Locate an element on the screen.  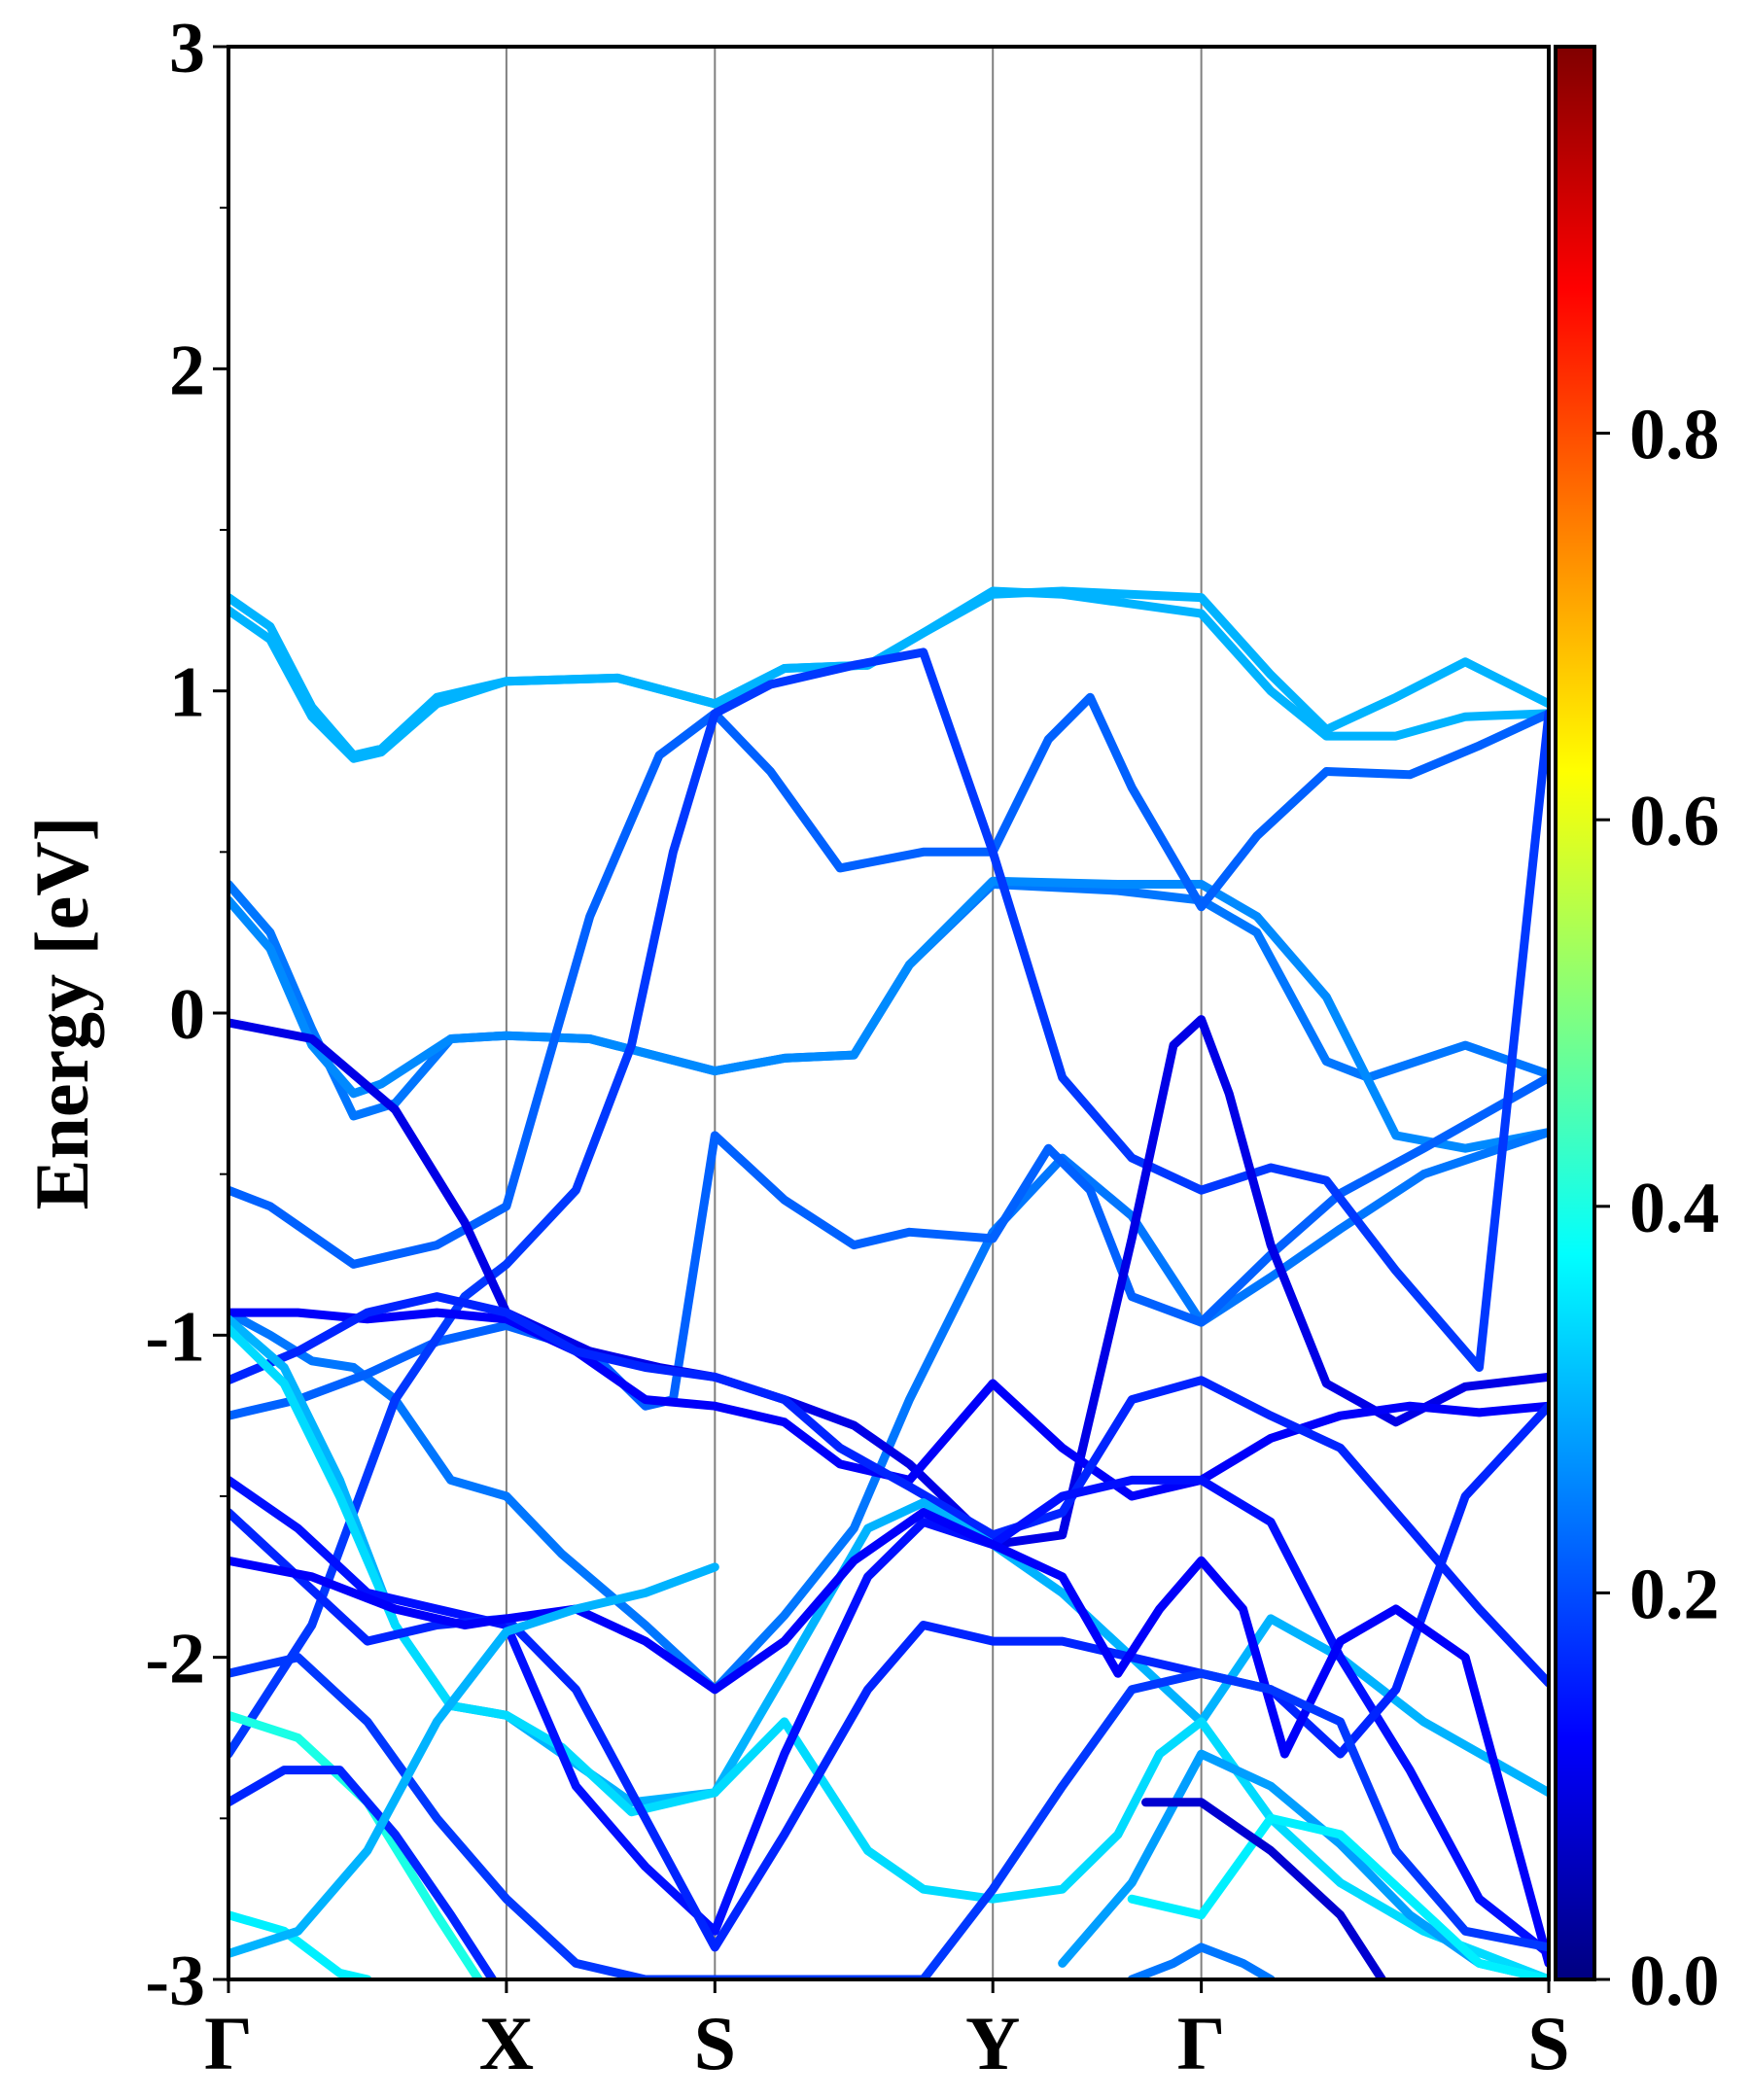
y-tick-label: -1 is located at coordinates (175, 1337).